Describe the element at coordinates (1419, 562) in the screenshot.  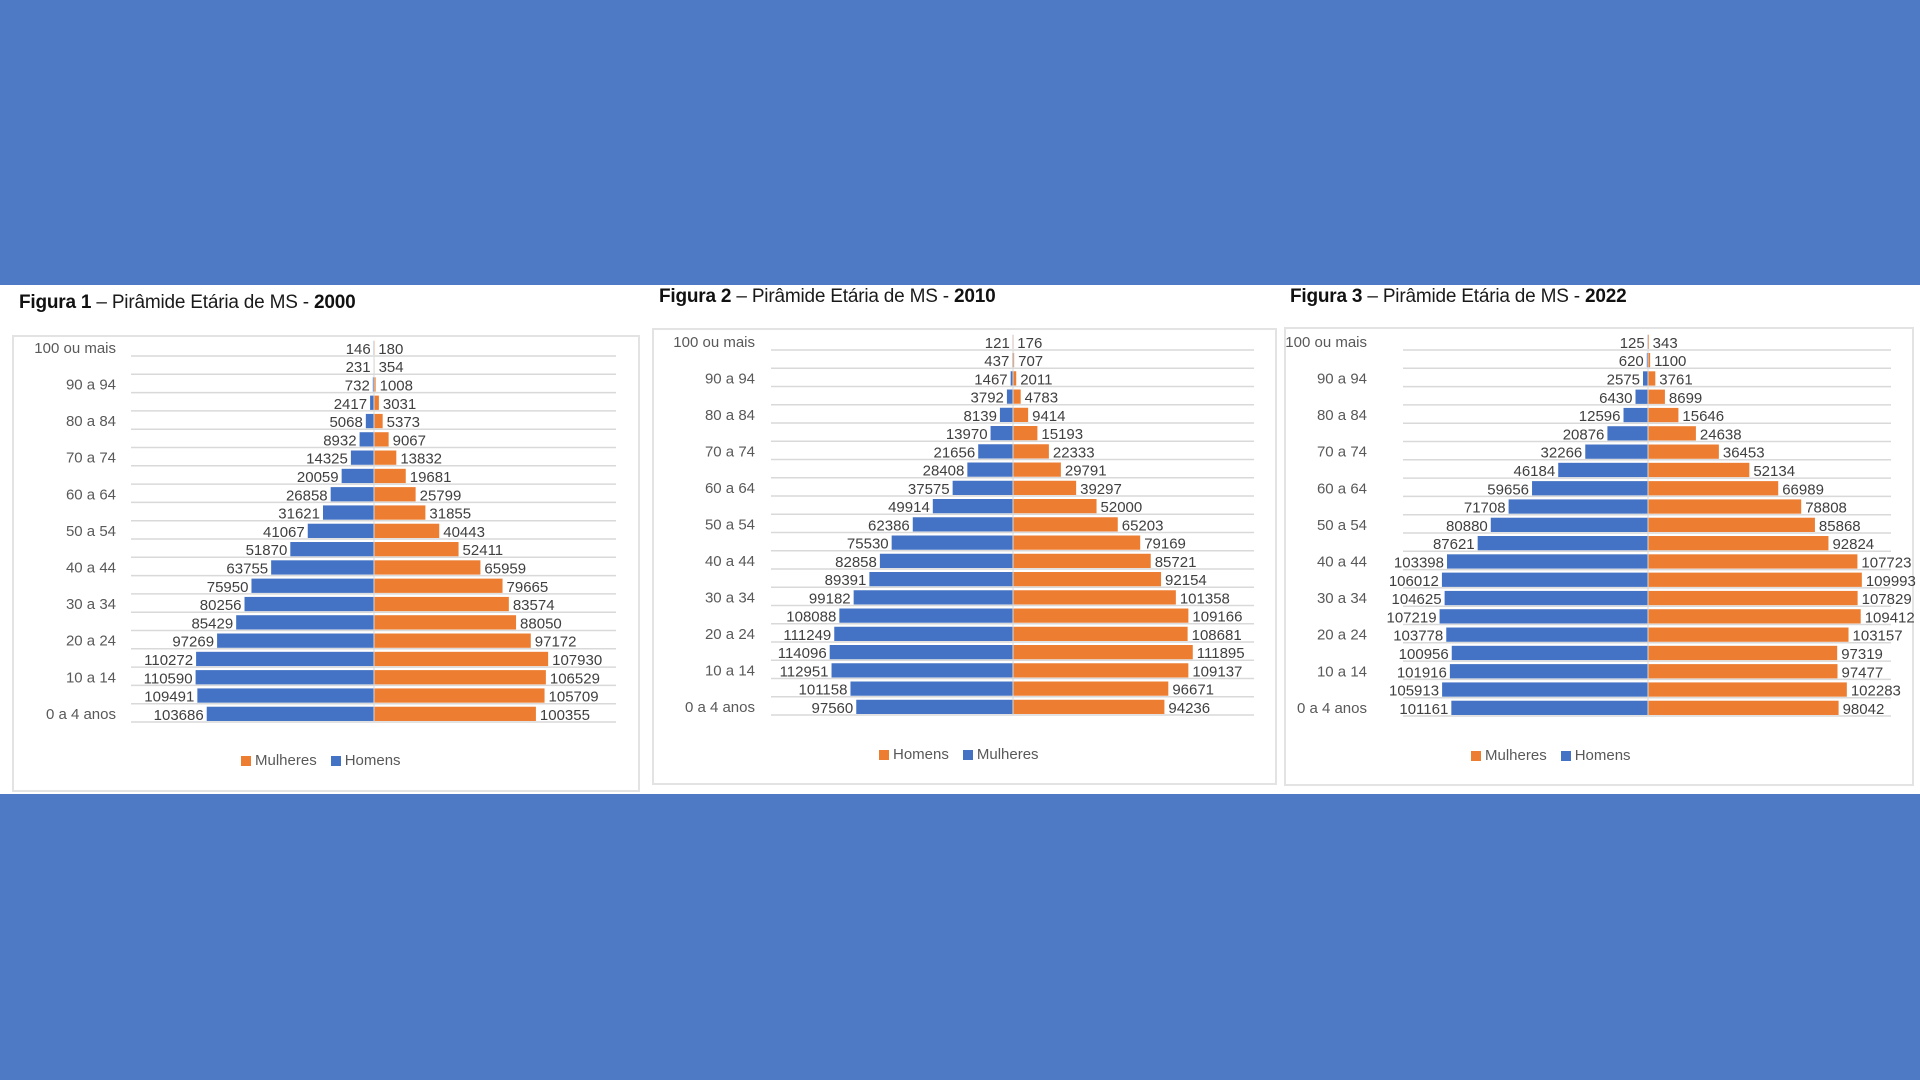
I see `data-label-homens: 103398` at that location.